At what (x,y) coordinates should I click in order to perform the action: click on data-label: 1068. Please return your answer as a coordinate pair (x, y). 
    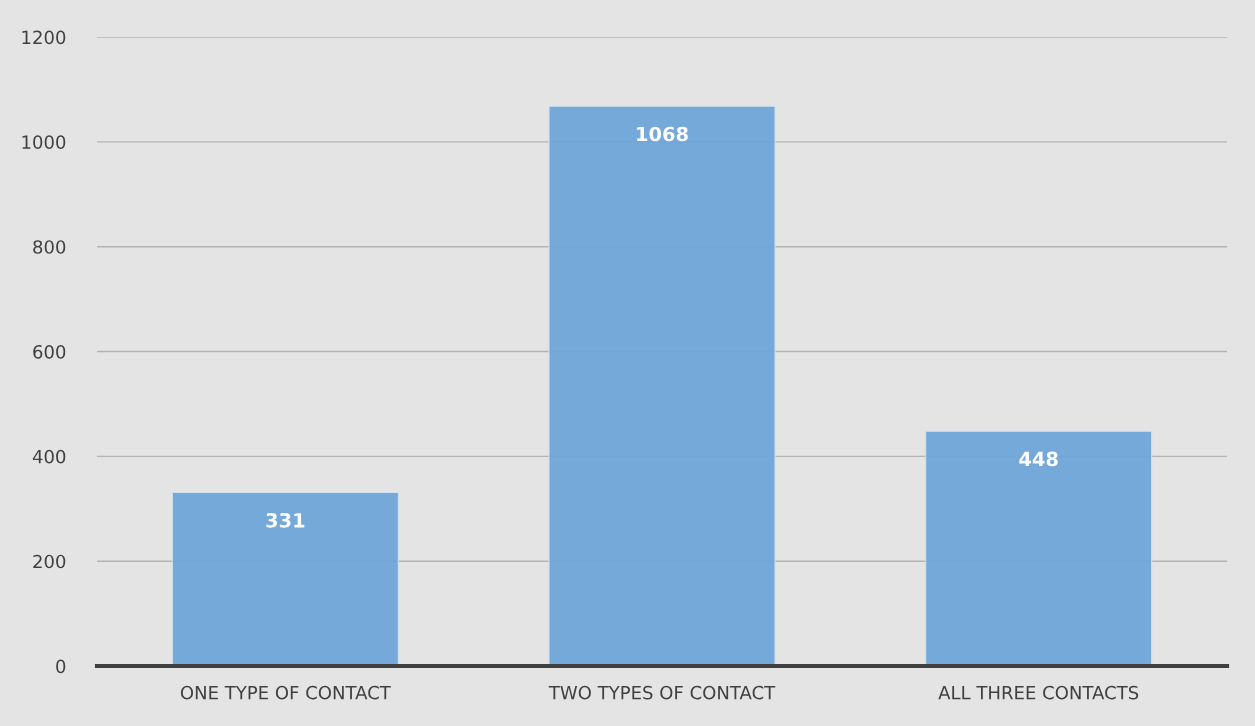
    Looking at the image, I should click on (662, 134).